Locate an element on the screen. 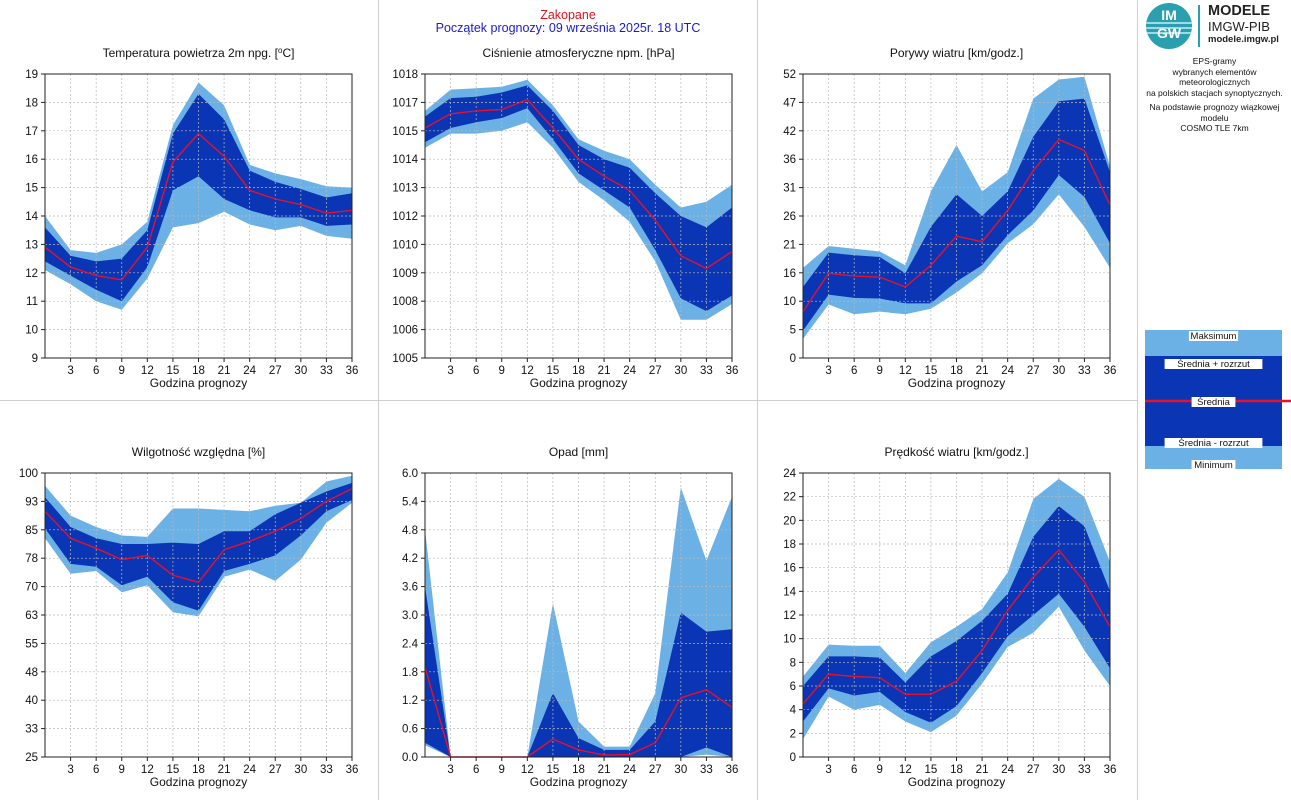  y-tick-label: 4.2 is located at coordinates (410, 559).